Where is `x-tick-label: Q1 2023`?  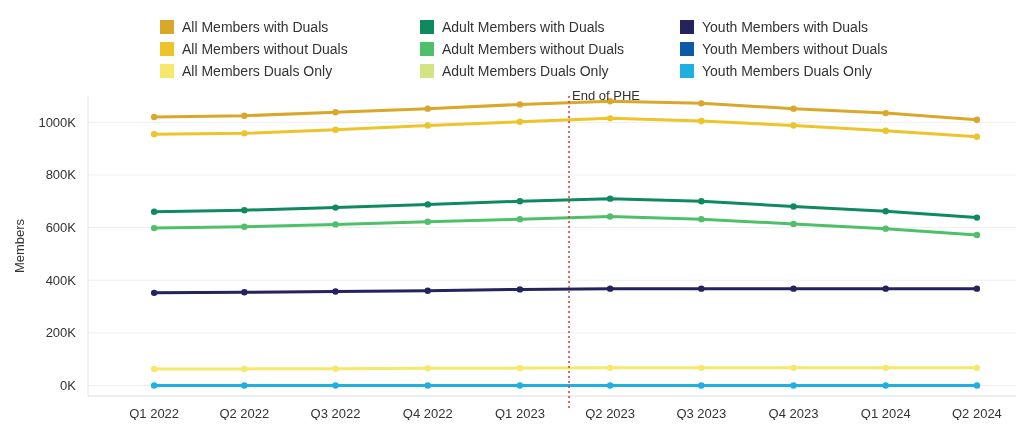 x-tick-label: Q1 2023 is located at coordinates (519, 413).